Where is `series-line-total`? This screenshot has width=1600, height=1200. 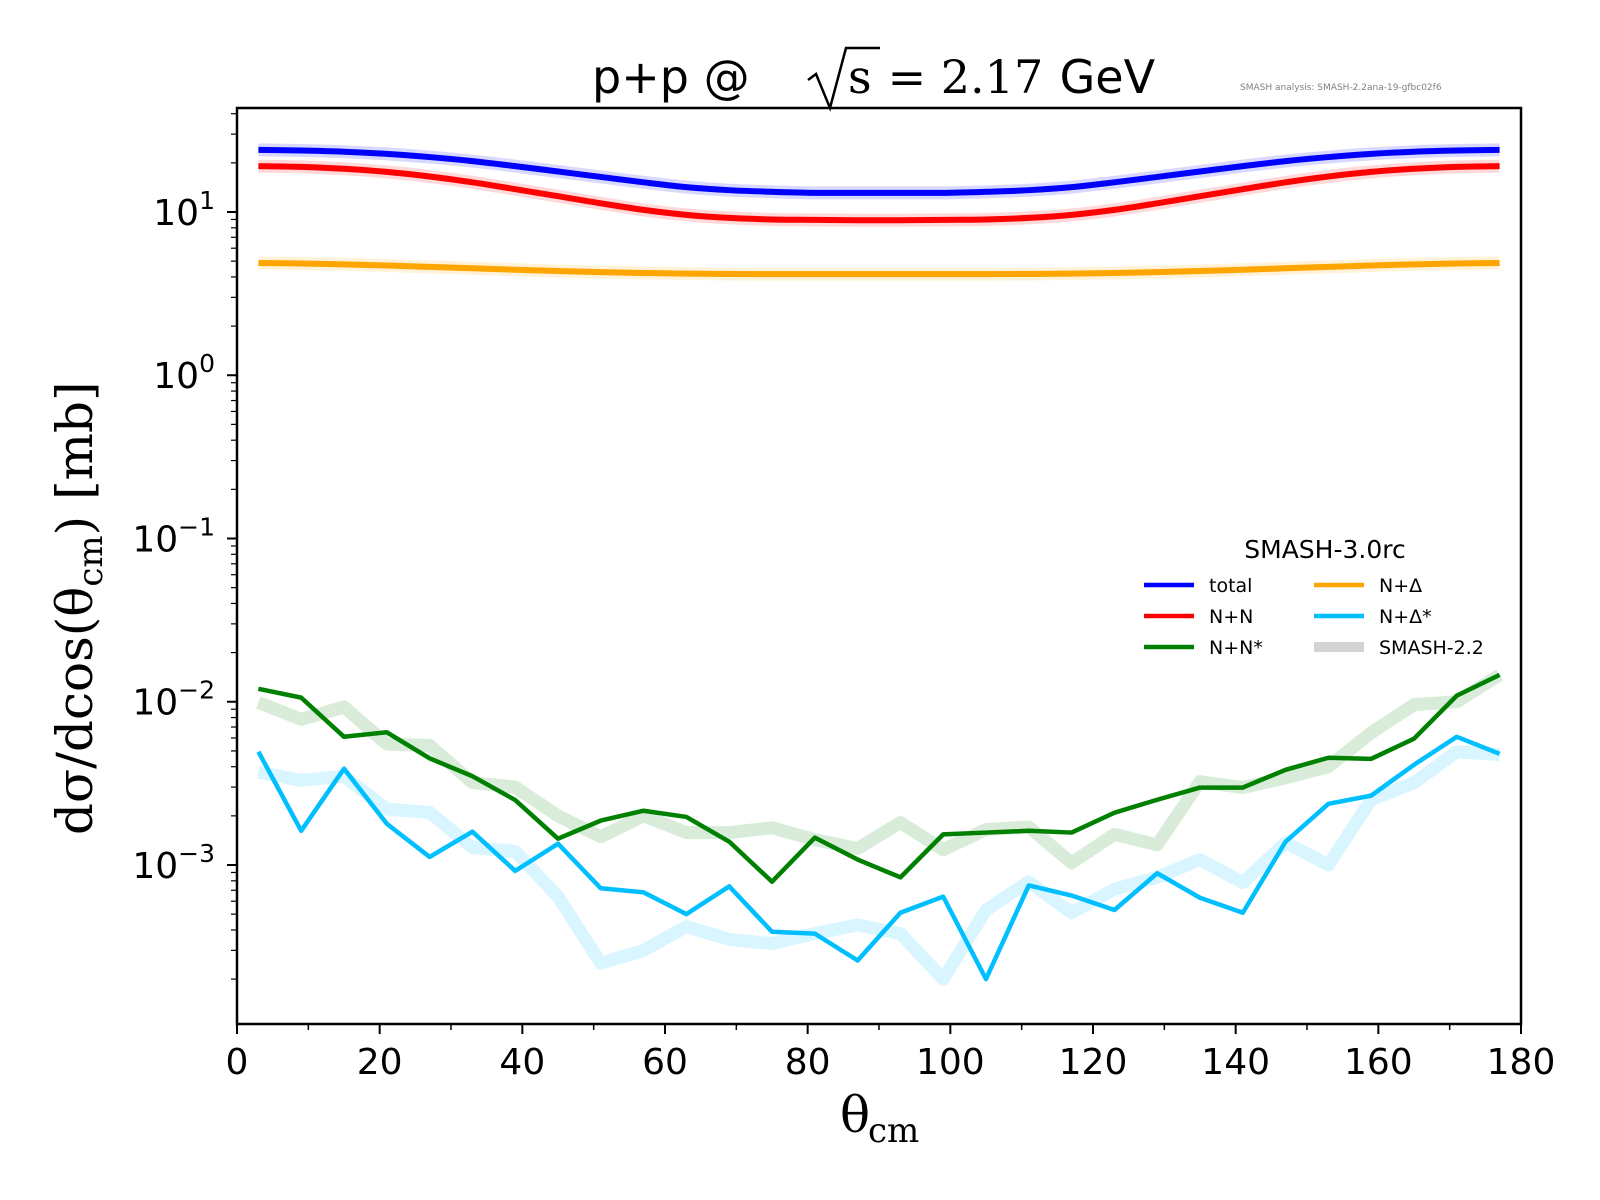 series-line-total is located at coordinates (879, 171).